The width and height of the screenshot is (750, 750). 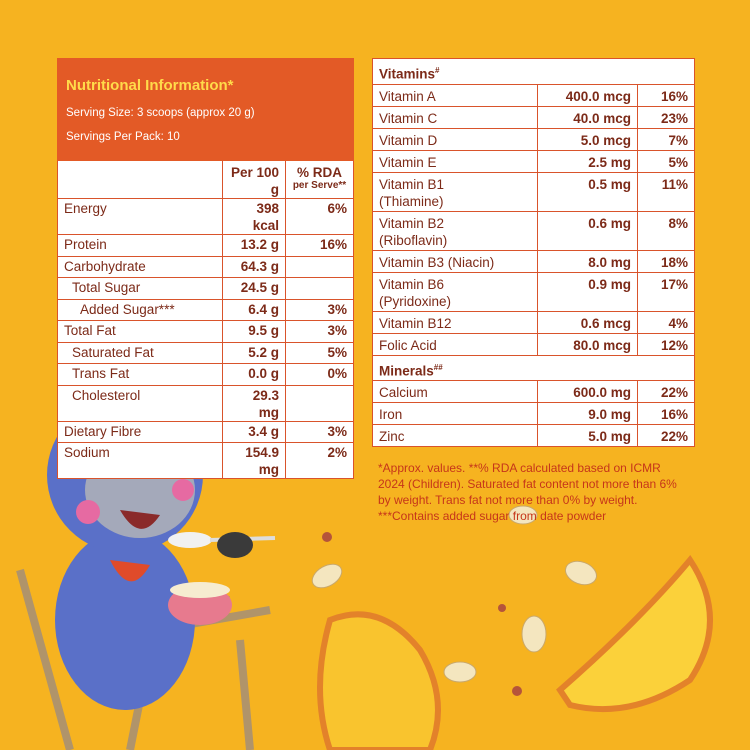 I want to click on nutrient-value: 9.5 g, so click(x=254, y=331).